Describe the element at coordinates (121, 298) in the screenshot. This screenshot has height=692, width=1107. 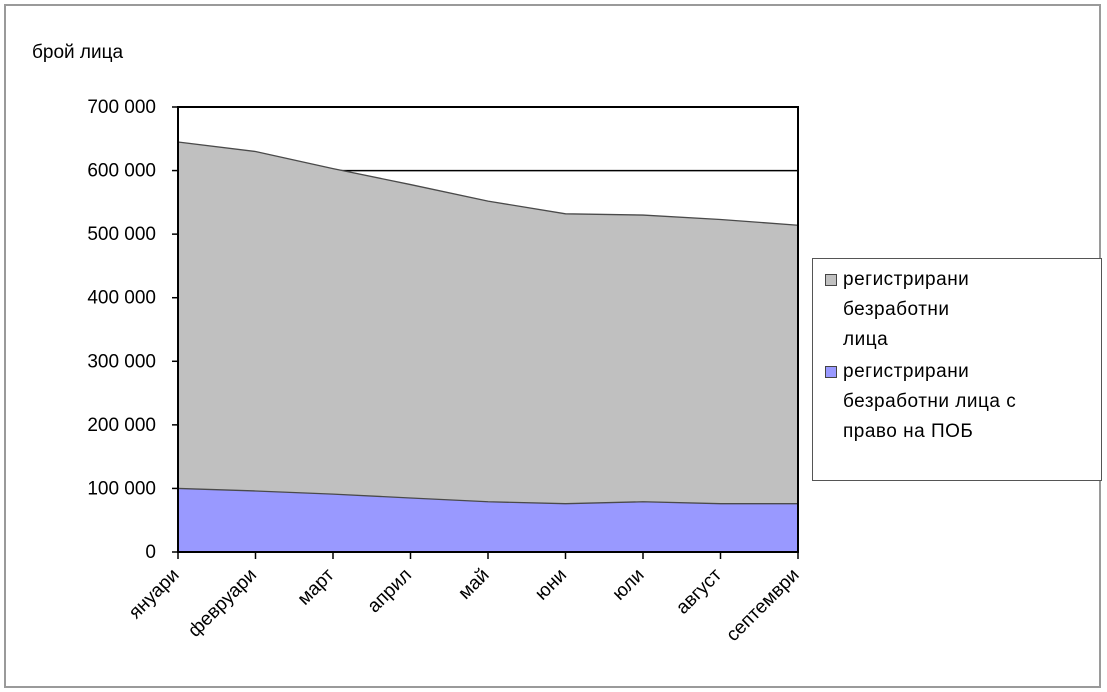
I see `y-tick-label: 400 000` at that location.